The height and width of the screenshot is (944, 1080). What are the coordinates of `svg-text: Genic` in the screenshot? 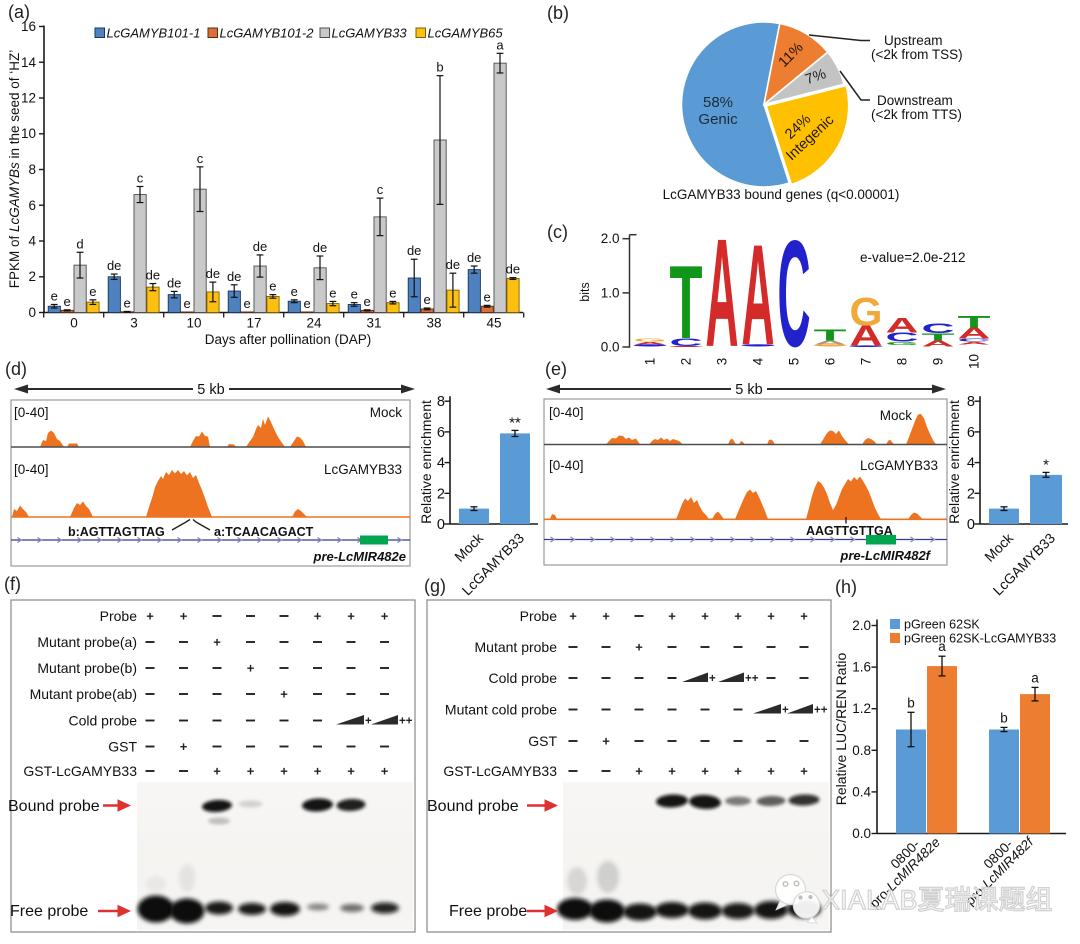 It's located at (718, 119).